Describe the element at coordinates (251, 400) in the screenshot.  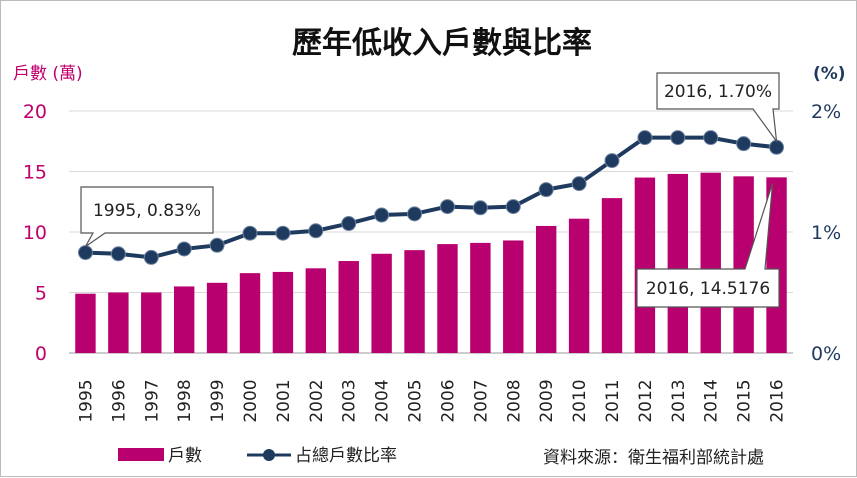
I see `x-tick-label: 2000` at that location.